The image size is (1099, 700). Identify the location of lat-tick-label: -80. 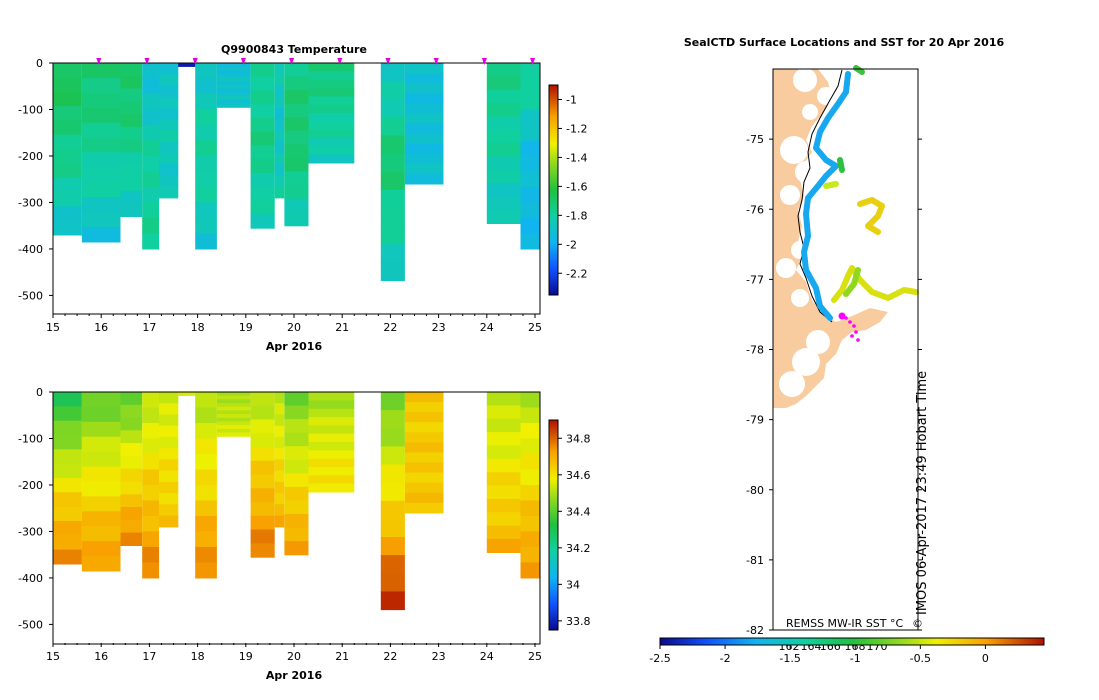
(755, 490).